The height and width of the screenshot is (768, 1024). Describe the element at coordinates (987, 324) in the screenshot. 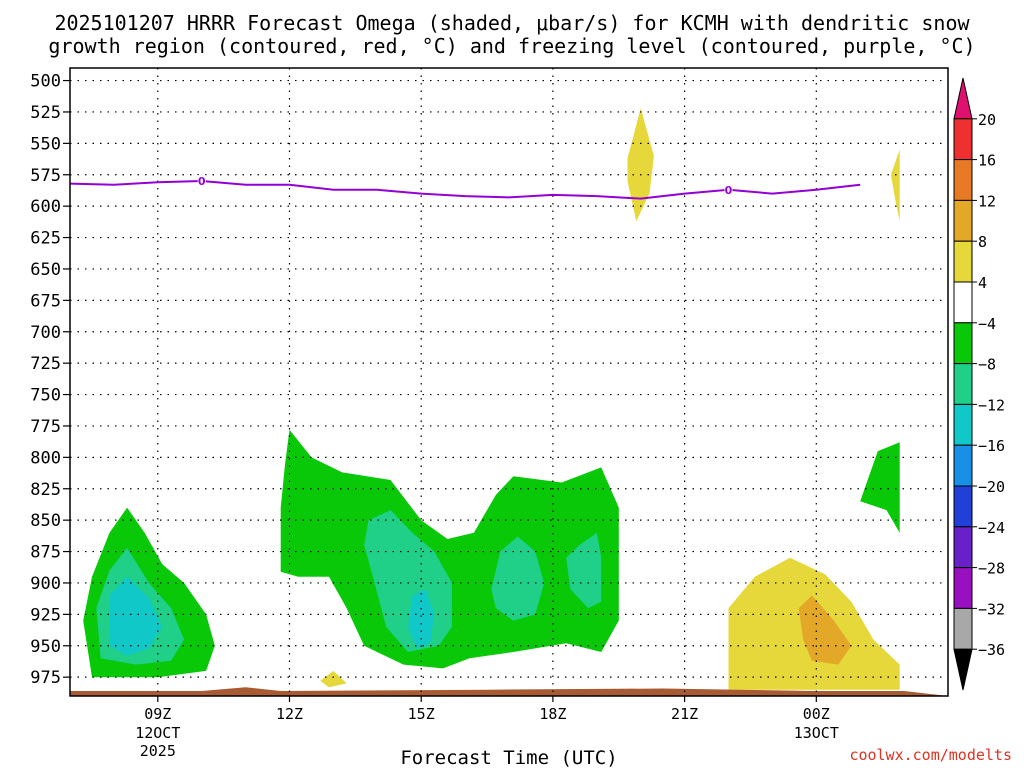

I see `colorbar-label: −4` at that location.